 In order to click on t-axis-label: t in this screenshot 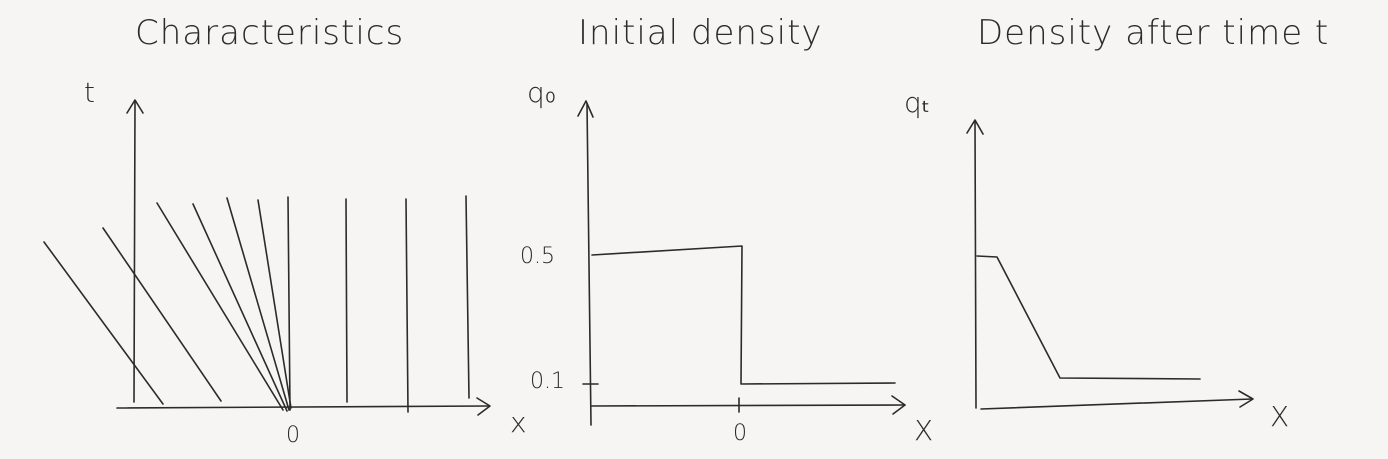, I will do `click(89, 92)`.